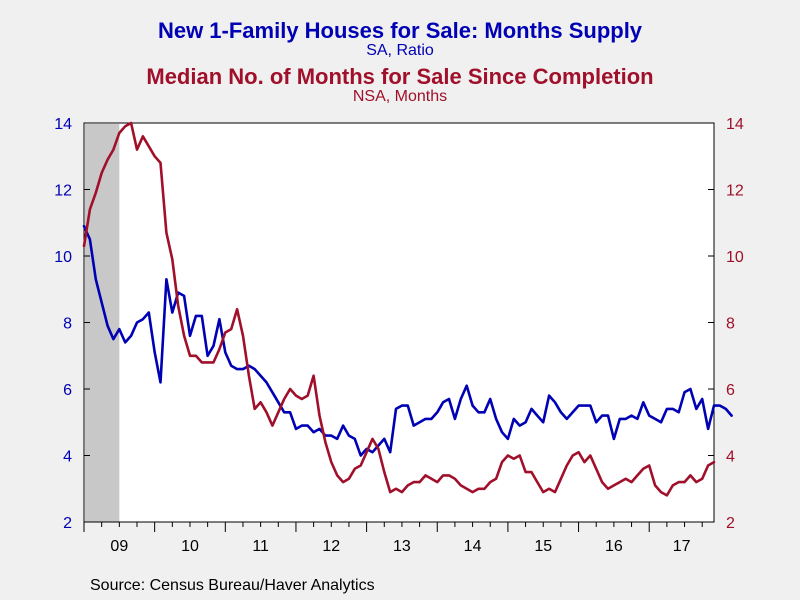 This screenshot has height=600, width=800. Describe the element at coordinates (730, 324) in the screenshot. I see `y-right-tick-label: 8` at that location.